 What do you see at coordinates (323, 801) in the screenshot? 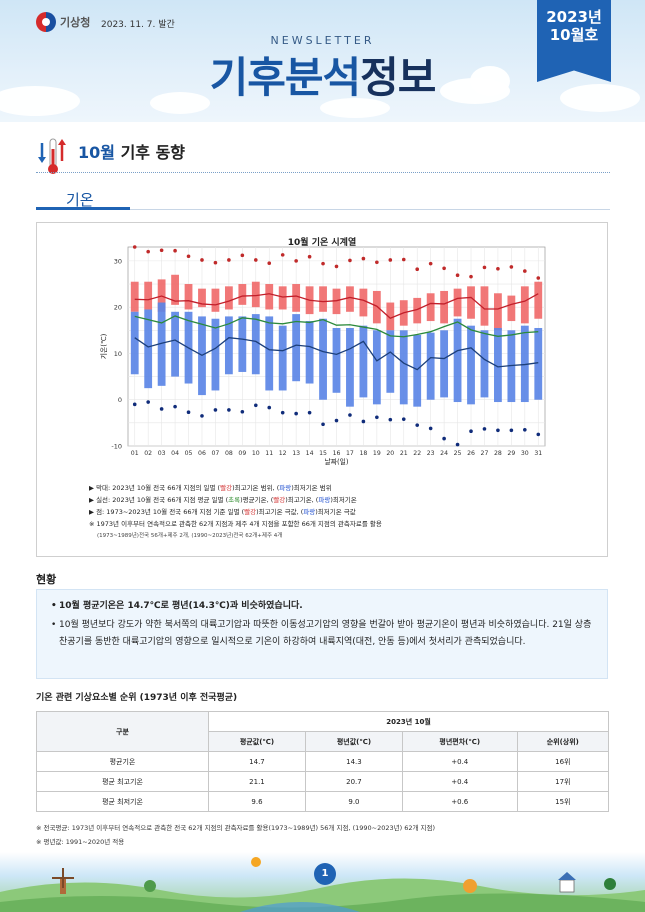
I see `table-row: 평균 최저기온 9.6 9.0 +0.6 15위` at bounding box center [323, 801].